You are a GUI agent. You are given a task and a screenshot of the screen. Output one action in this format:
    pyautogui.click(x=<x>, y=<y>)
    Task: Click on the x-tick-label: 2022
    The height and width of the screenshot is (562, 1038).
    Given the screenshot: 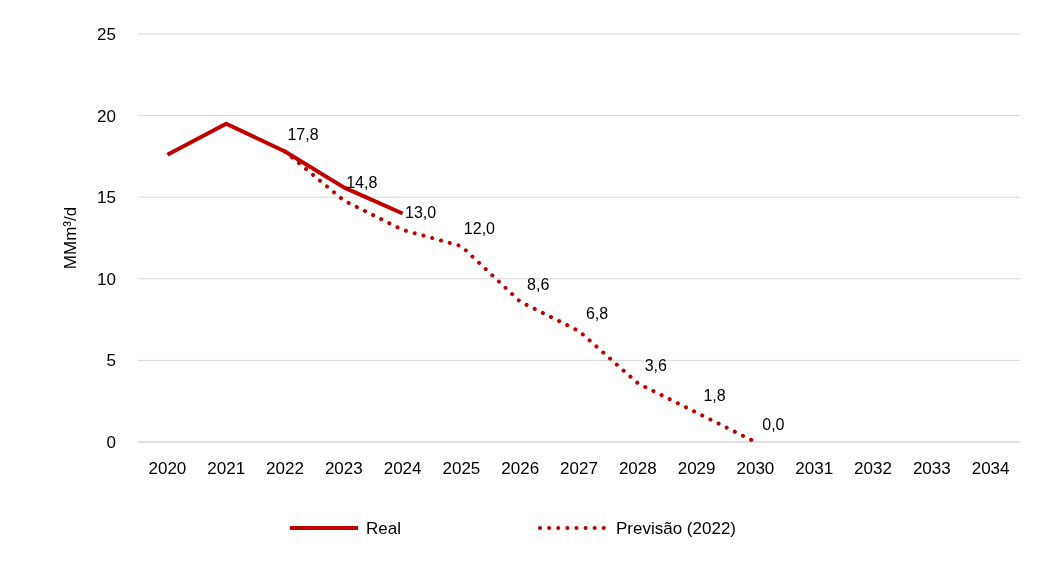 What is the action you would take?
    pyautogui.click(x=285, y=468)
    